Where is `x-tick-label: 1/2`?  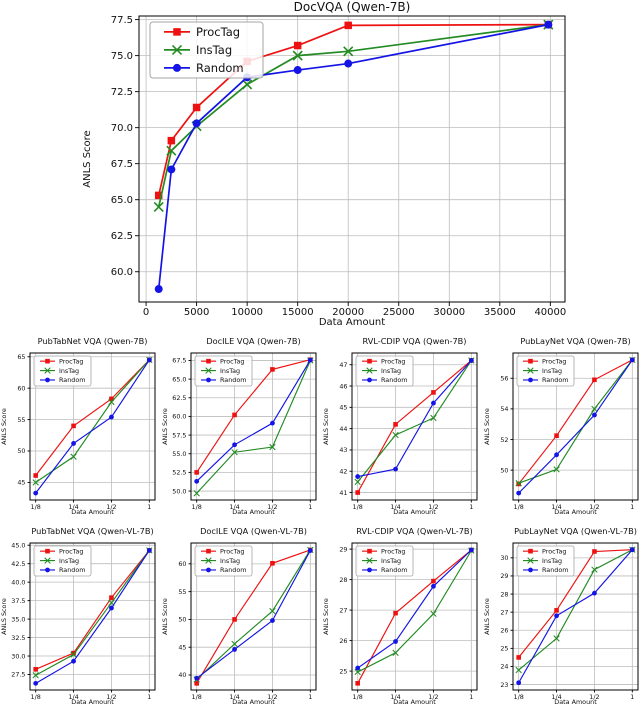 x-tick-label: 1/2 is located at coordinates (272, 697).